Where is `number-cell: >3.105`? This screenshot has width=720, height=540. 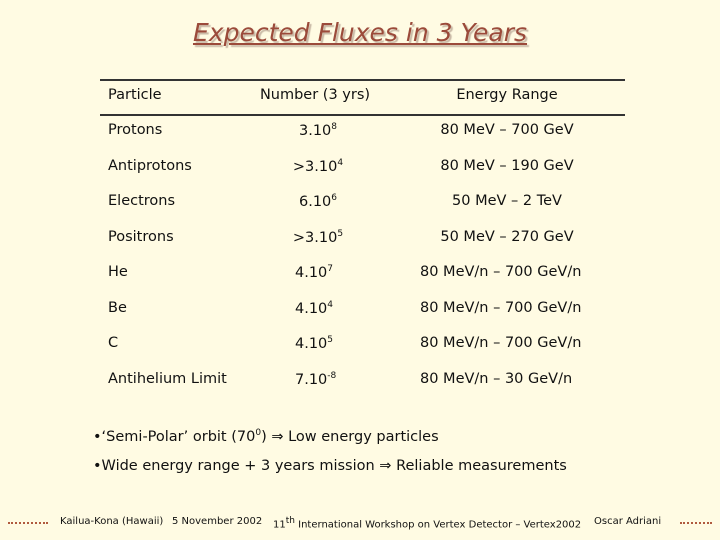
number-cell: >3.105 is located at coordinates (318, 237).